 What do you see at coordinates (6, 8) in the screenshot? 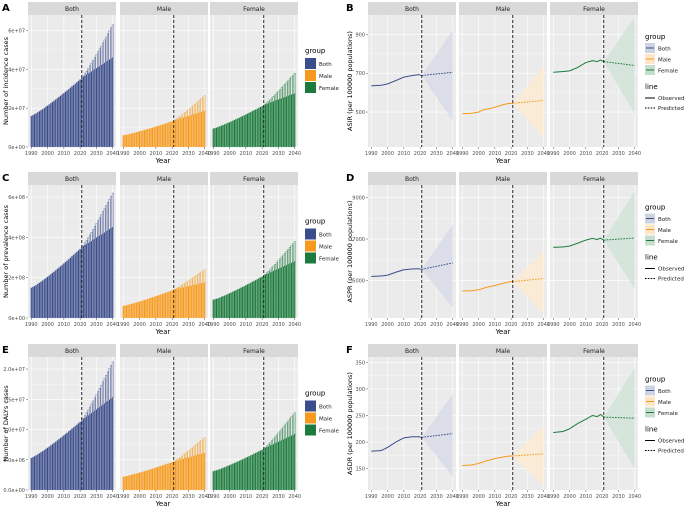
I see `panel-letter: A` at bounding box center [6, 8].